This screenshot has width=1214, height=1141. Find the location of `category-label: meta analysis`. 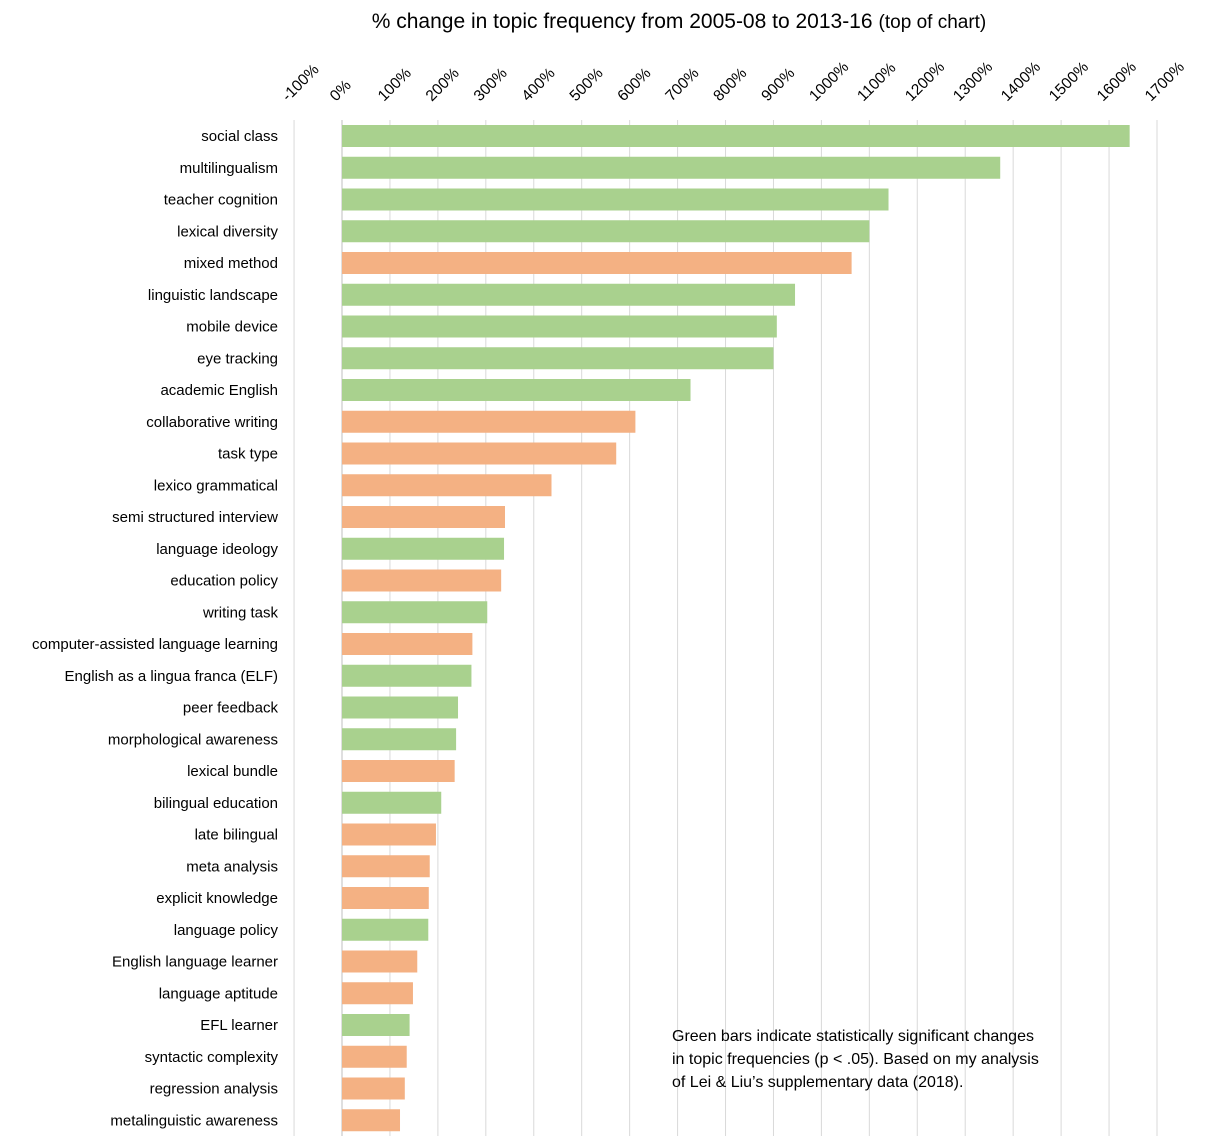

category-label: meta analysis is located at coordinates (232, 866).